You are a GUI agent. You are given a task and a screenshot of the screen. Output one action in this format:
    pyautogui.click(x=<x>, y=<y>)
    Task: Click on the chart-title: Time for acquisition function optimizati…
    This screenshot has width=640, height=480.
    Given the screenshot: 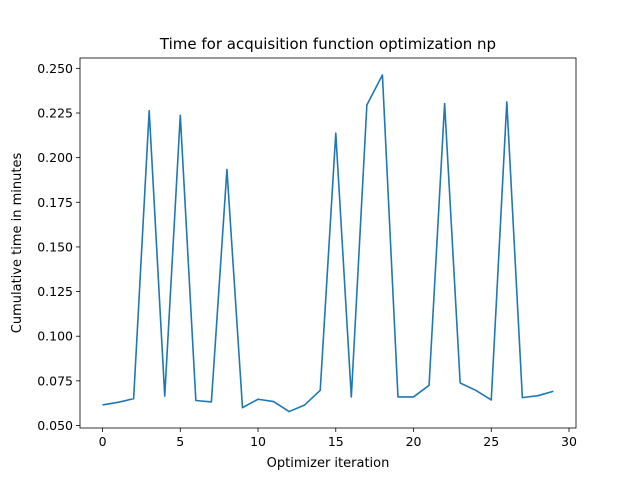 What is the action you would take?
    pyautogui.click(x=327, y=44)
    